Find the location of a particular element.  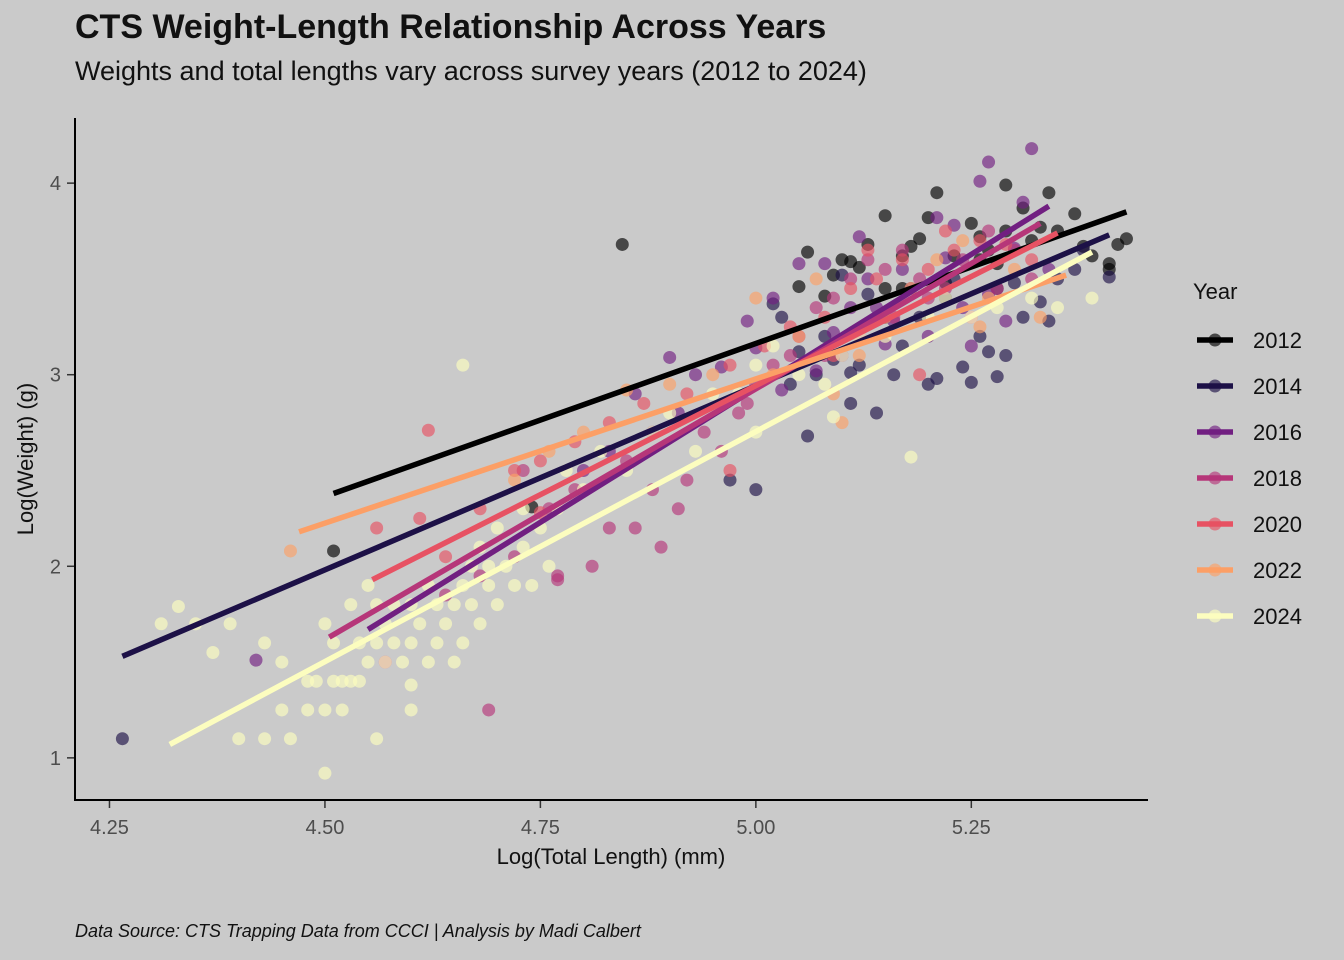

legend-label: 2024 is located at coordinates (1277, 616).